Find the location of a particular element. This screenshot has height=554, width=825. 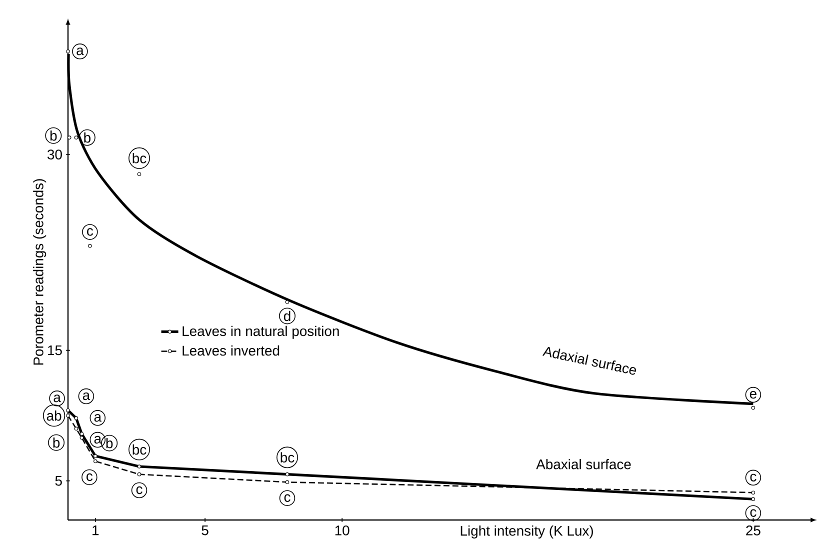

y-tick-label: 30 is located at coordinates (55, 155).